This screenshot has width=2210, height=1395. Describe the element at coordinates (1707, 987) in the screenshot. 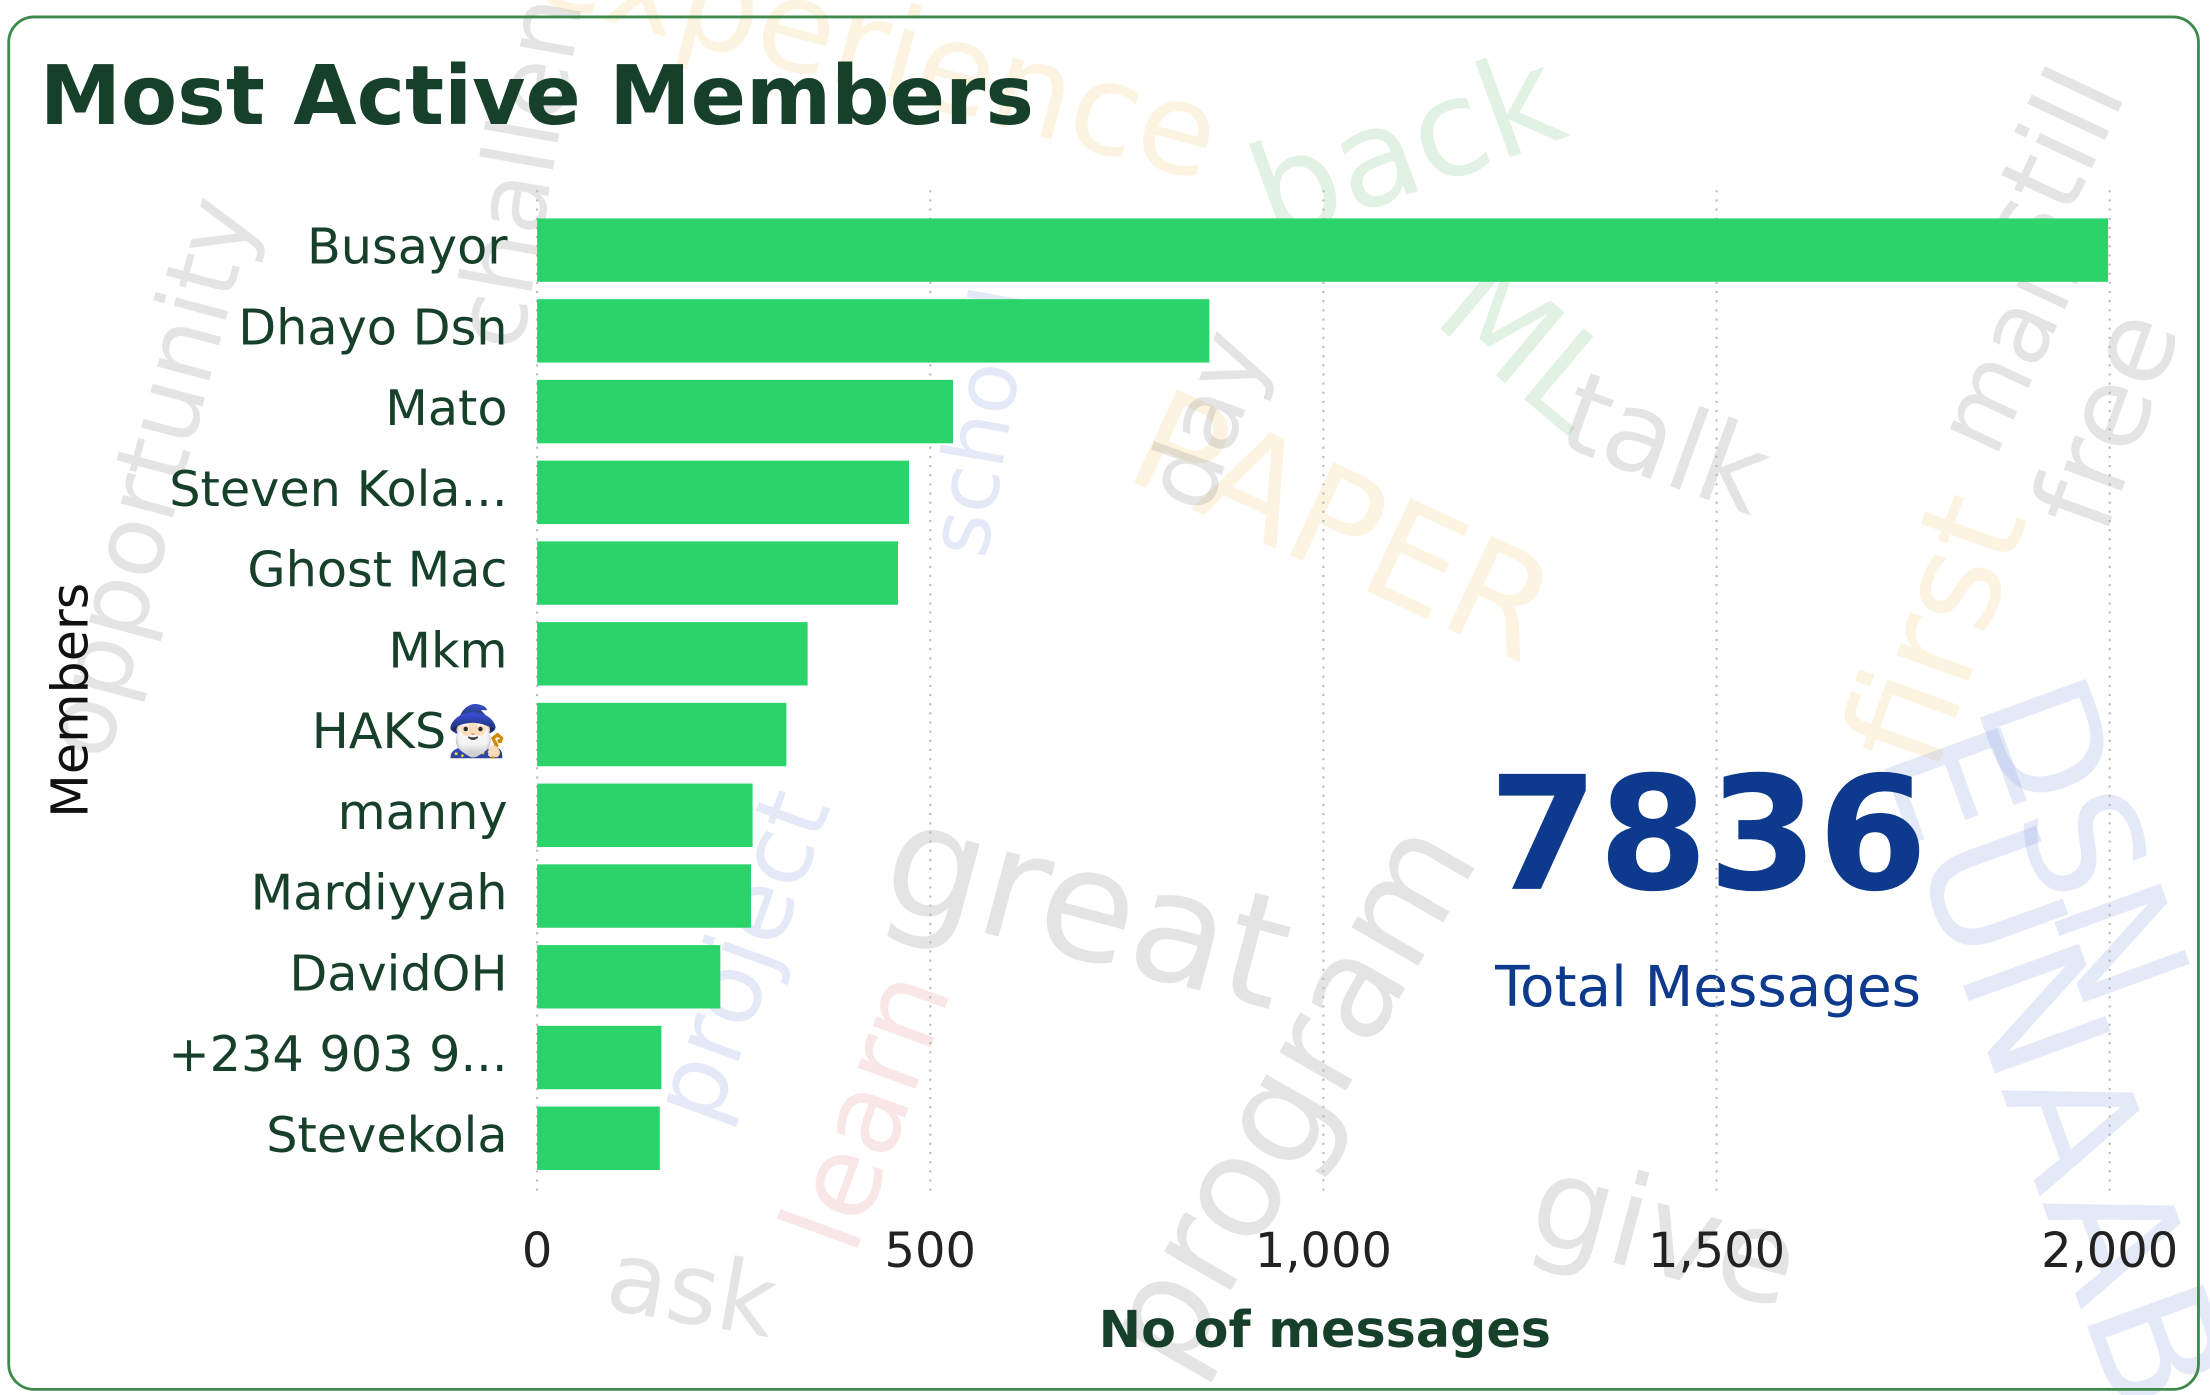

I see `card-label: Total Messages` at that location.